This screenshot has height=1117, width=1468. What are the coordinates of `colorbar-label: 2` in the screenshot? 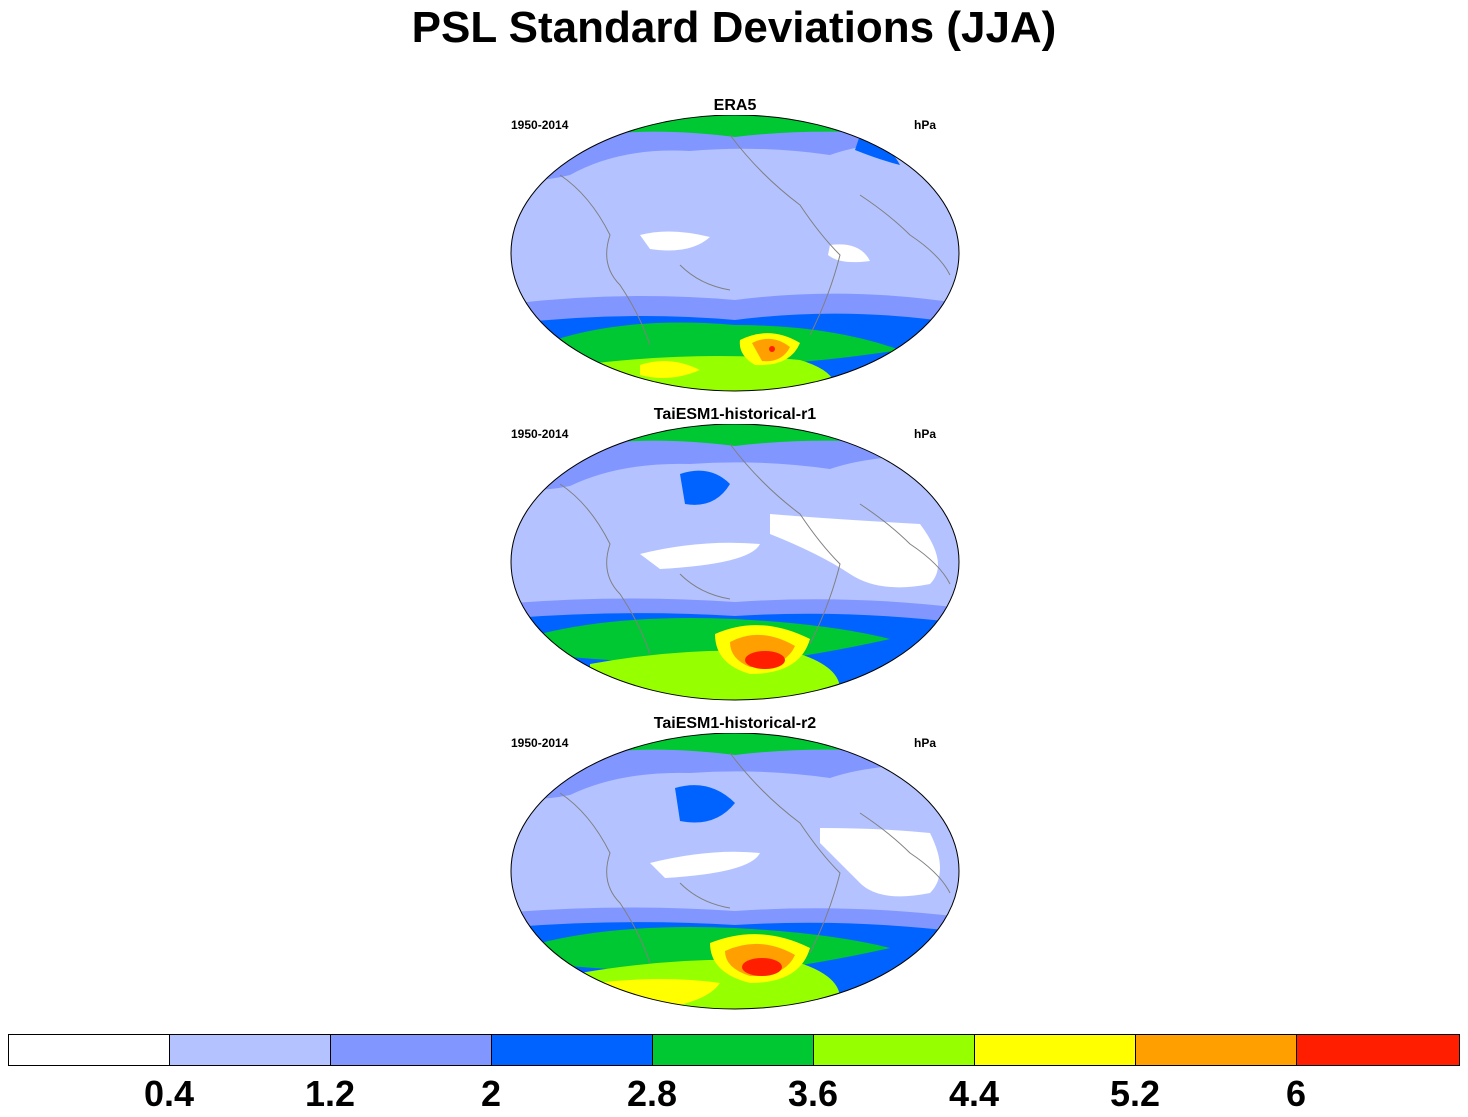 It's located at (491, 1093).